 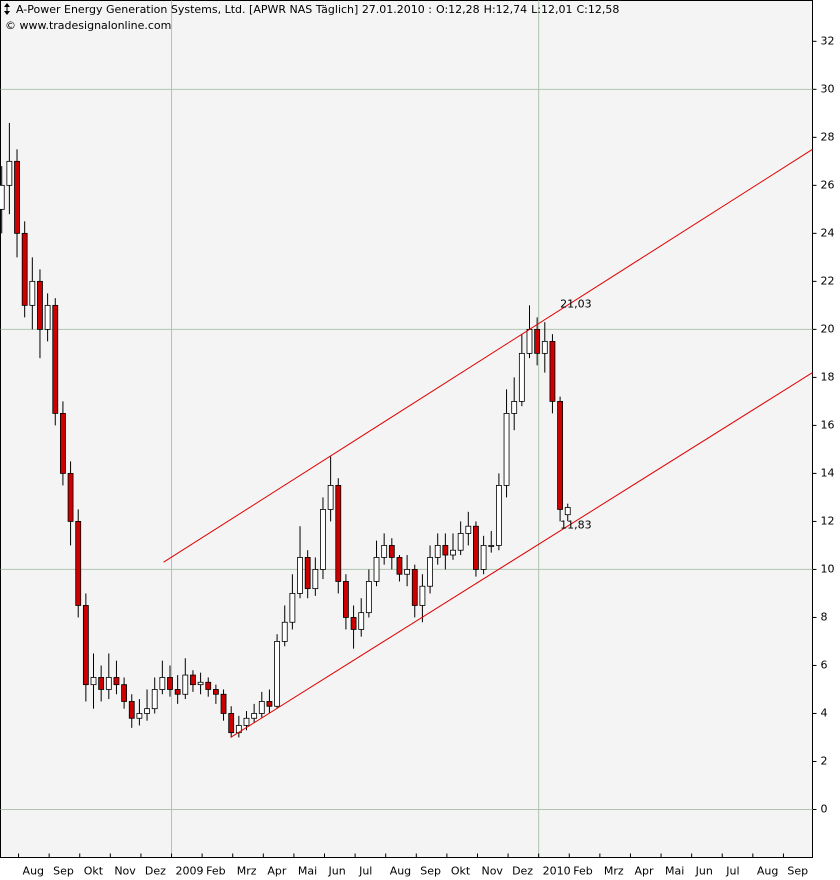 What do you see at coordinates (828, 88) in the screenshot?
I see `y-tick-label: 30` at bounding box center [828, 88].